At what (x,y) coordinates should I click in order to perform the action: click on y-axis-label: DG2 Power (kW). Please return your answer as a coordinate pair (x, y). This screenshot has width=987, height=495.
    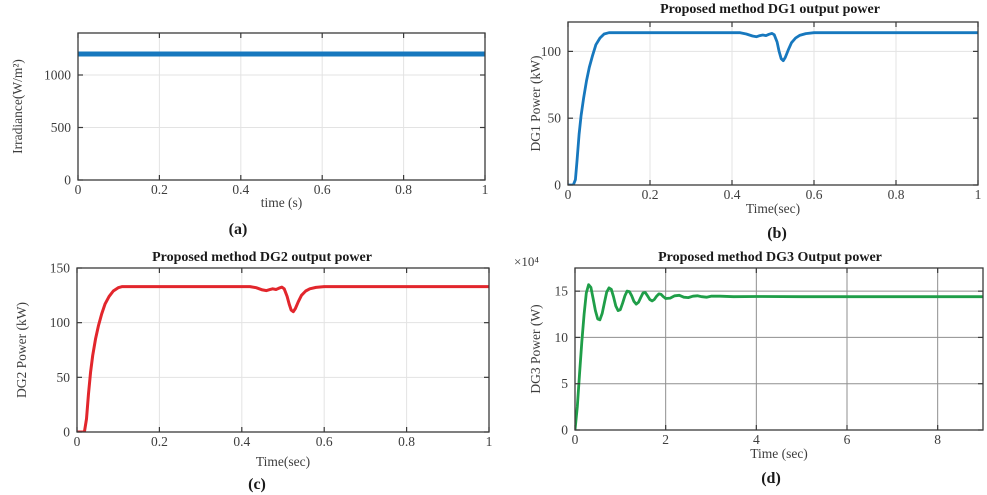
    Looking at the image, I should click on (21, 350).